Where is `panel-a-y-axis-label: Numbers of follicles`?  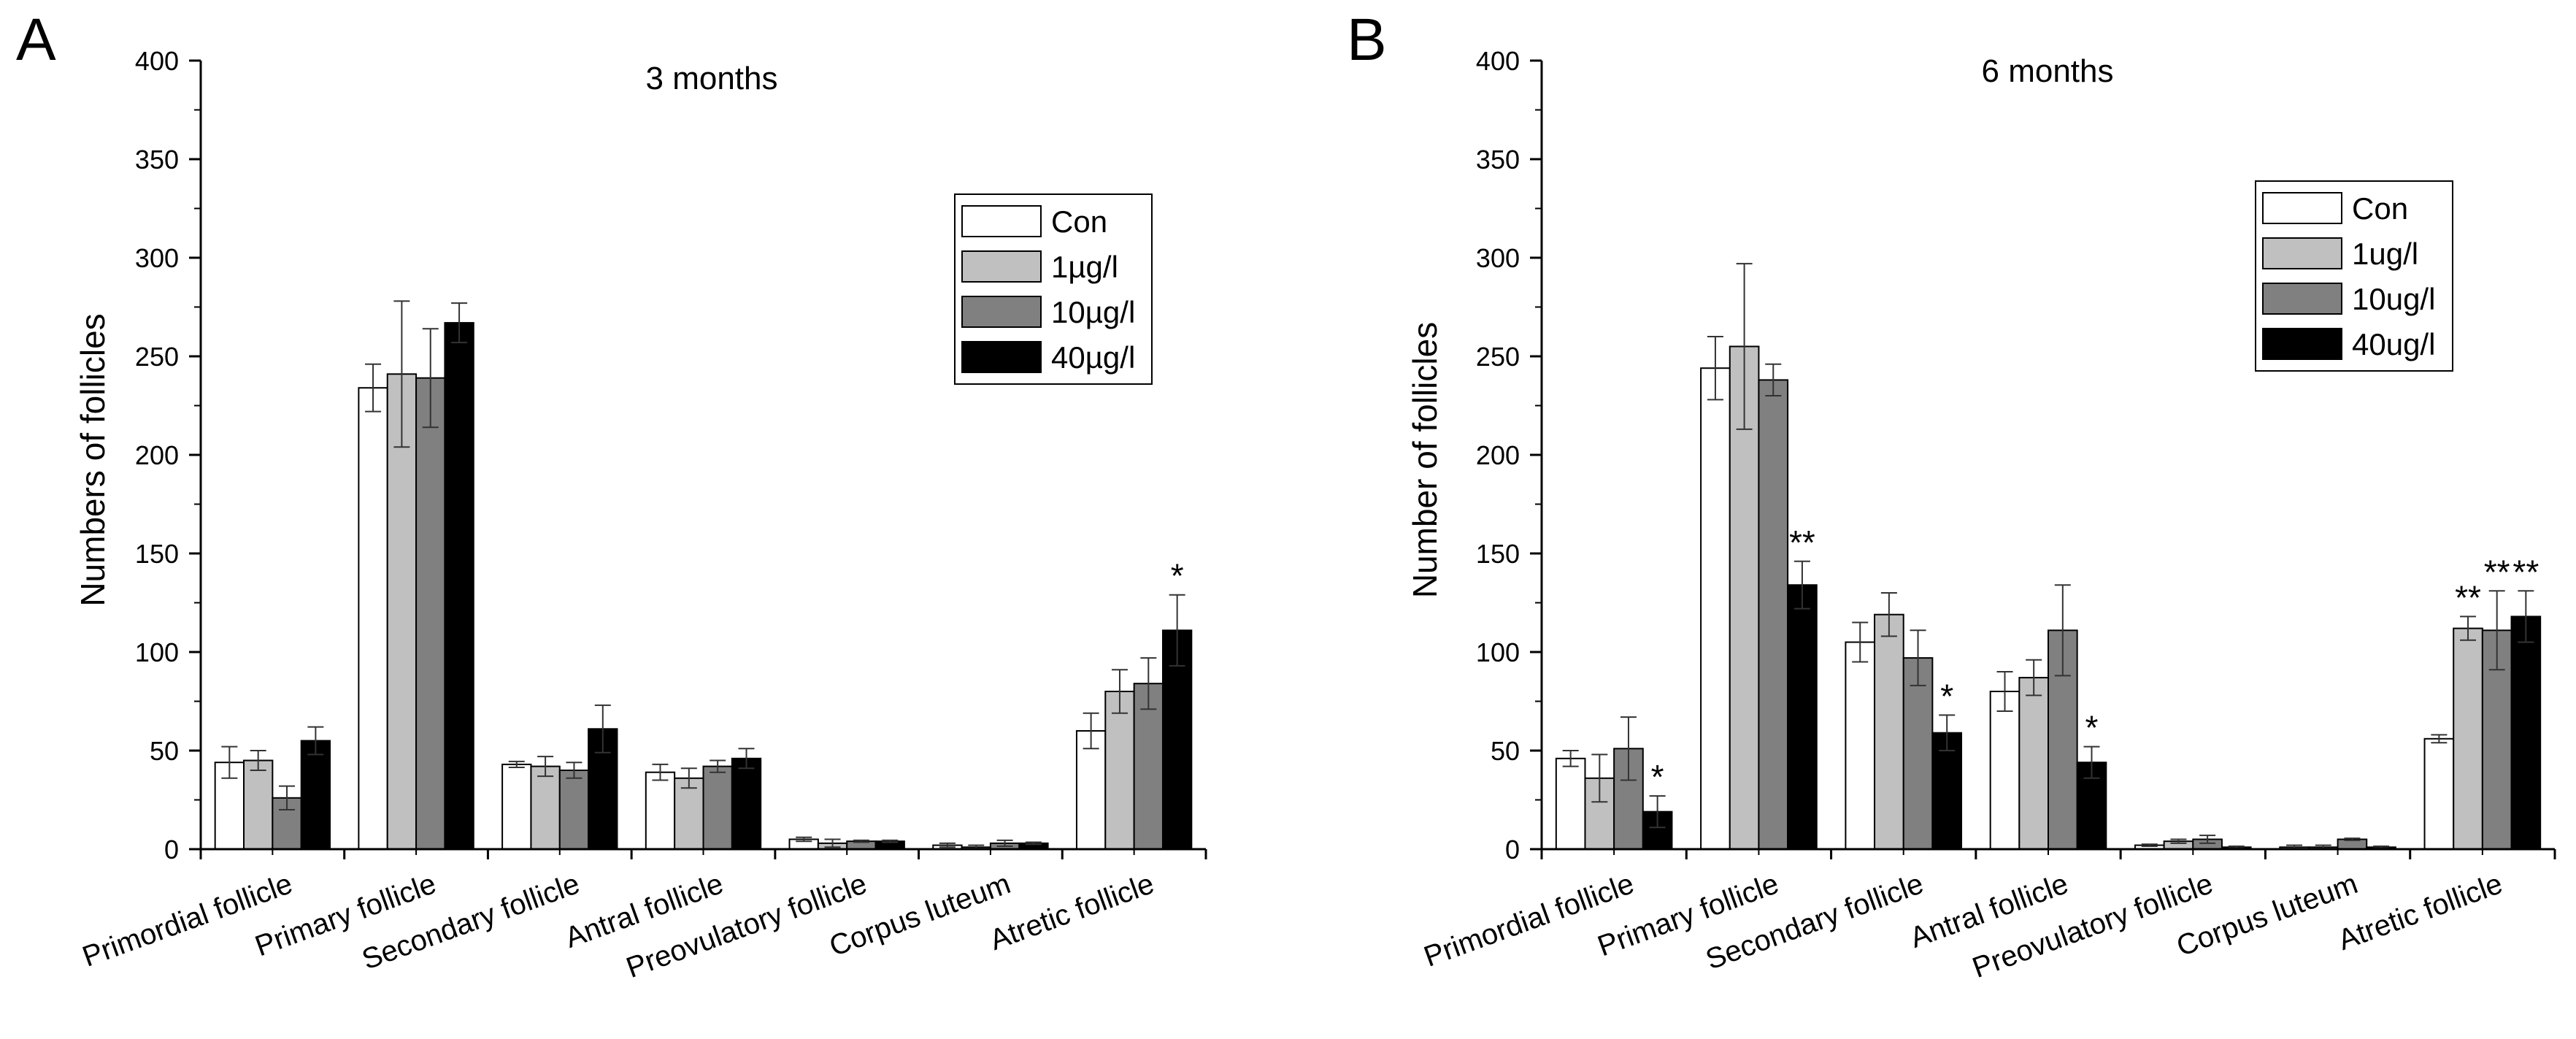
panel-a-y-axis-label: Numbers of follicles is located at coordinates (93, 460).